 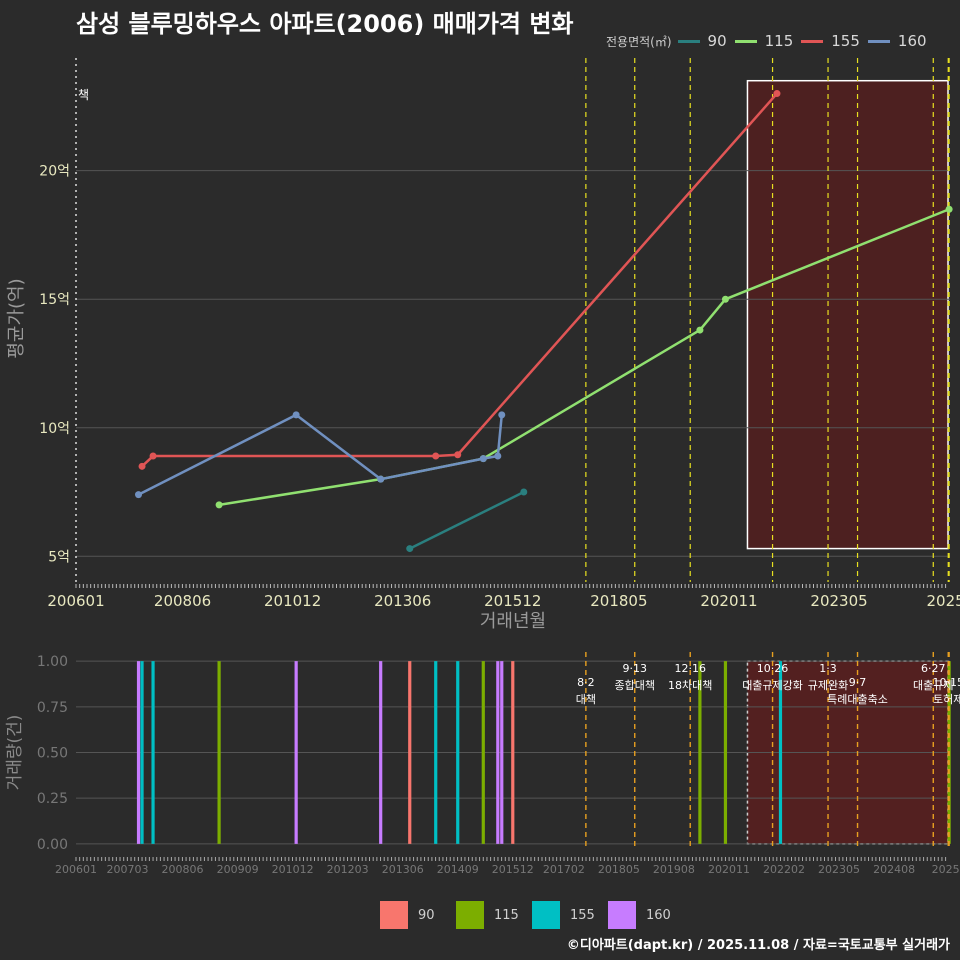 I want to click on legend-label-155: 155, so click(x=845, y=41).